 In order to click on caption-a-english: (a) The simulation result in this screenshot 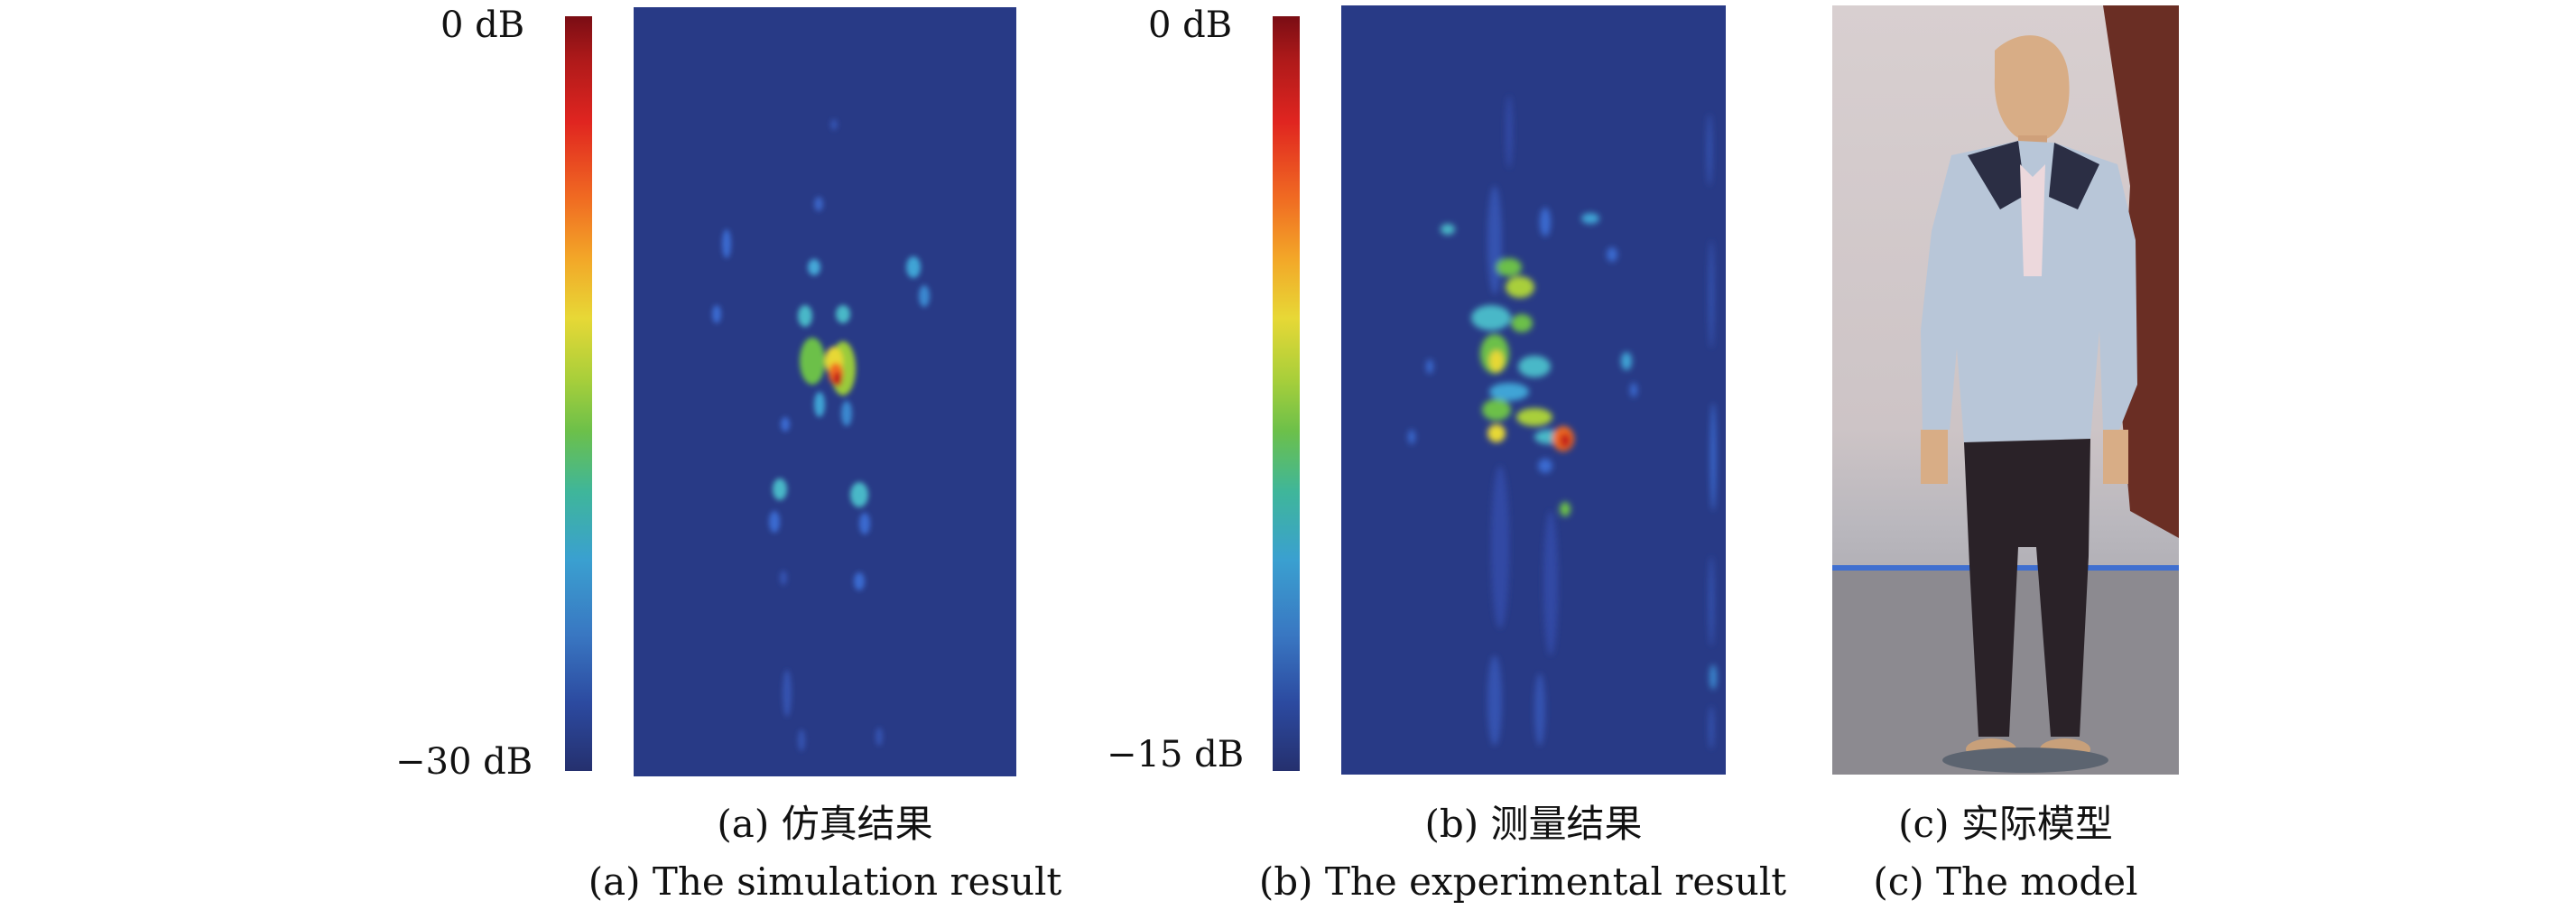, I will do `click(825, 882)`.